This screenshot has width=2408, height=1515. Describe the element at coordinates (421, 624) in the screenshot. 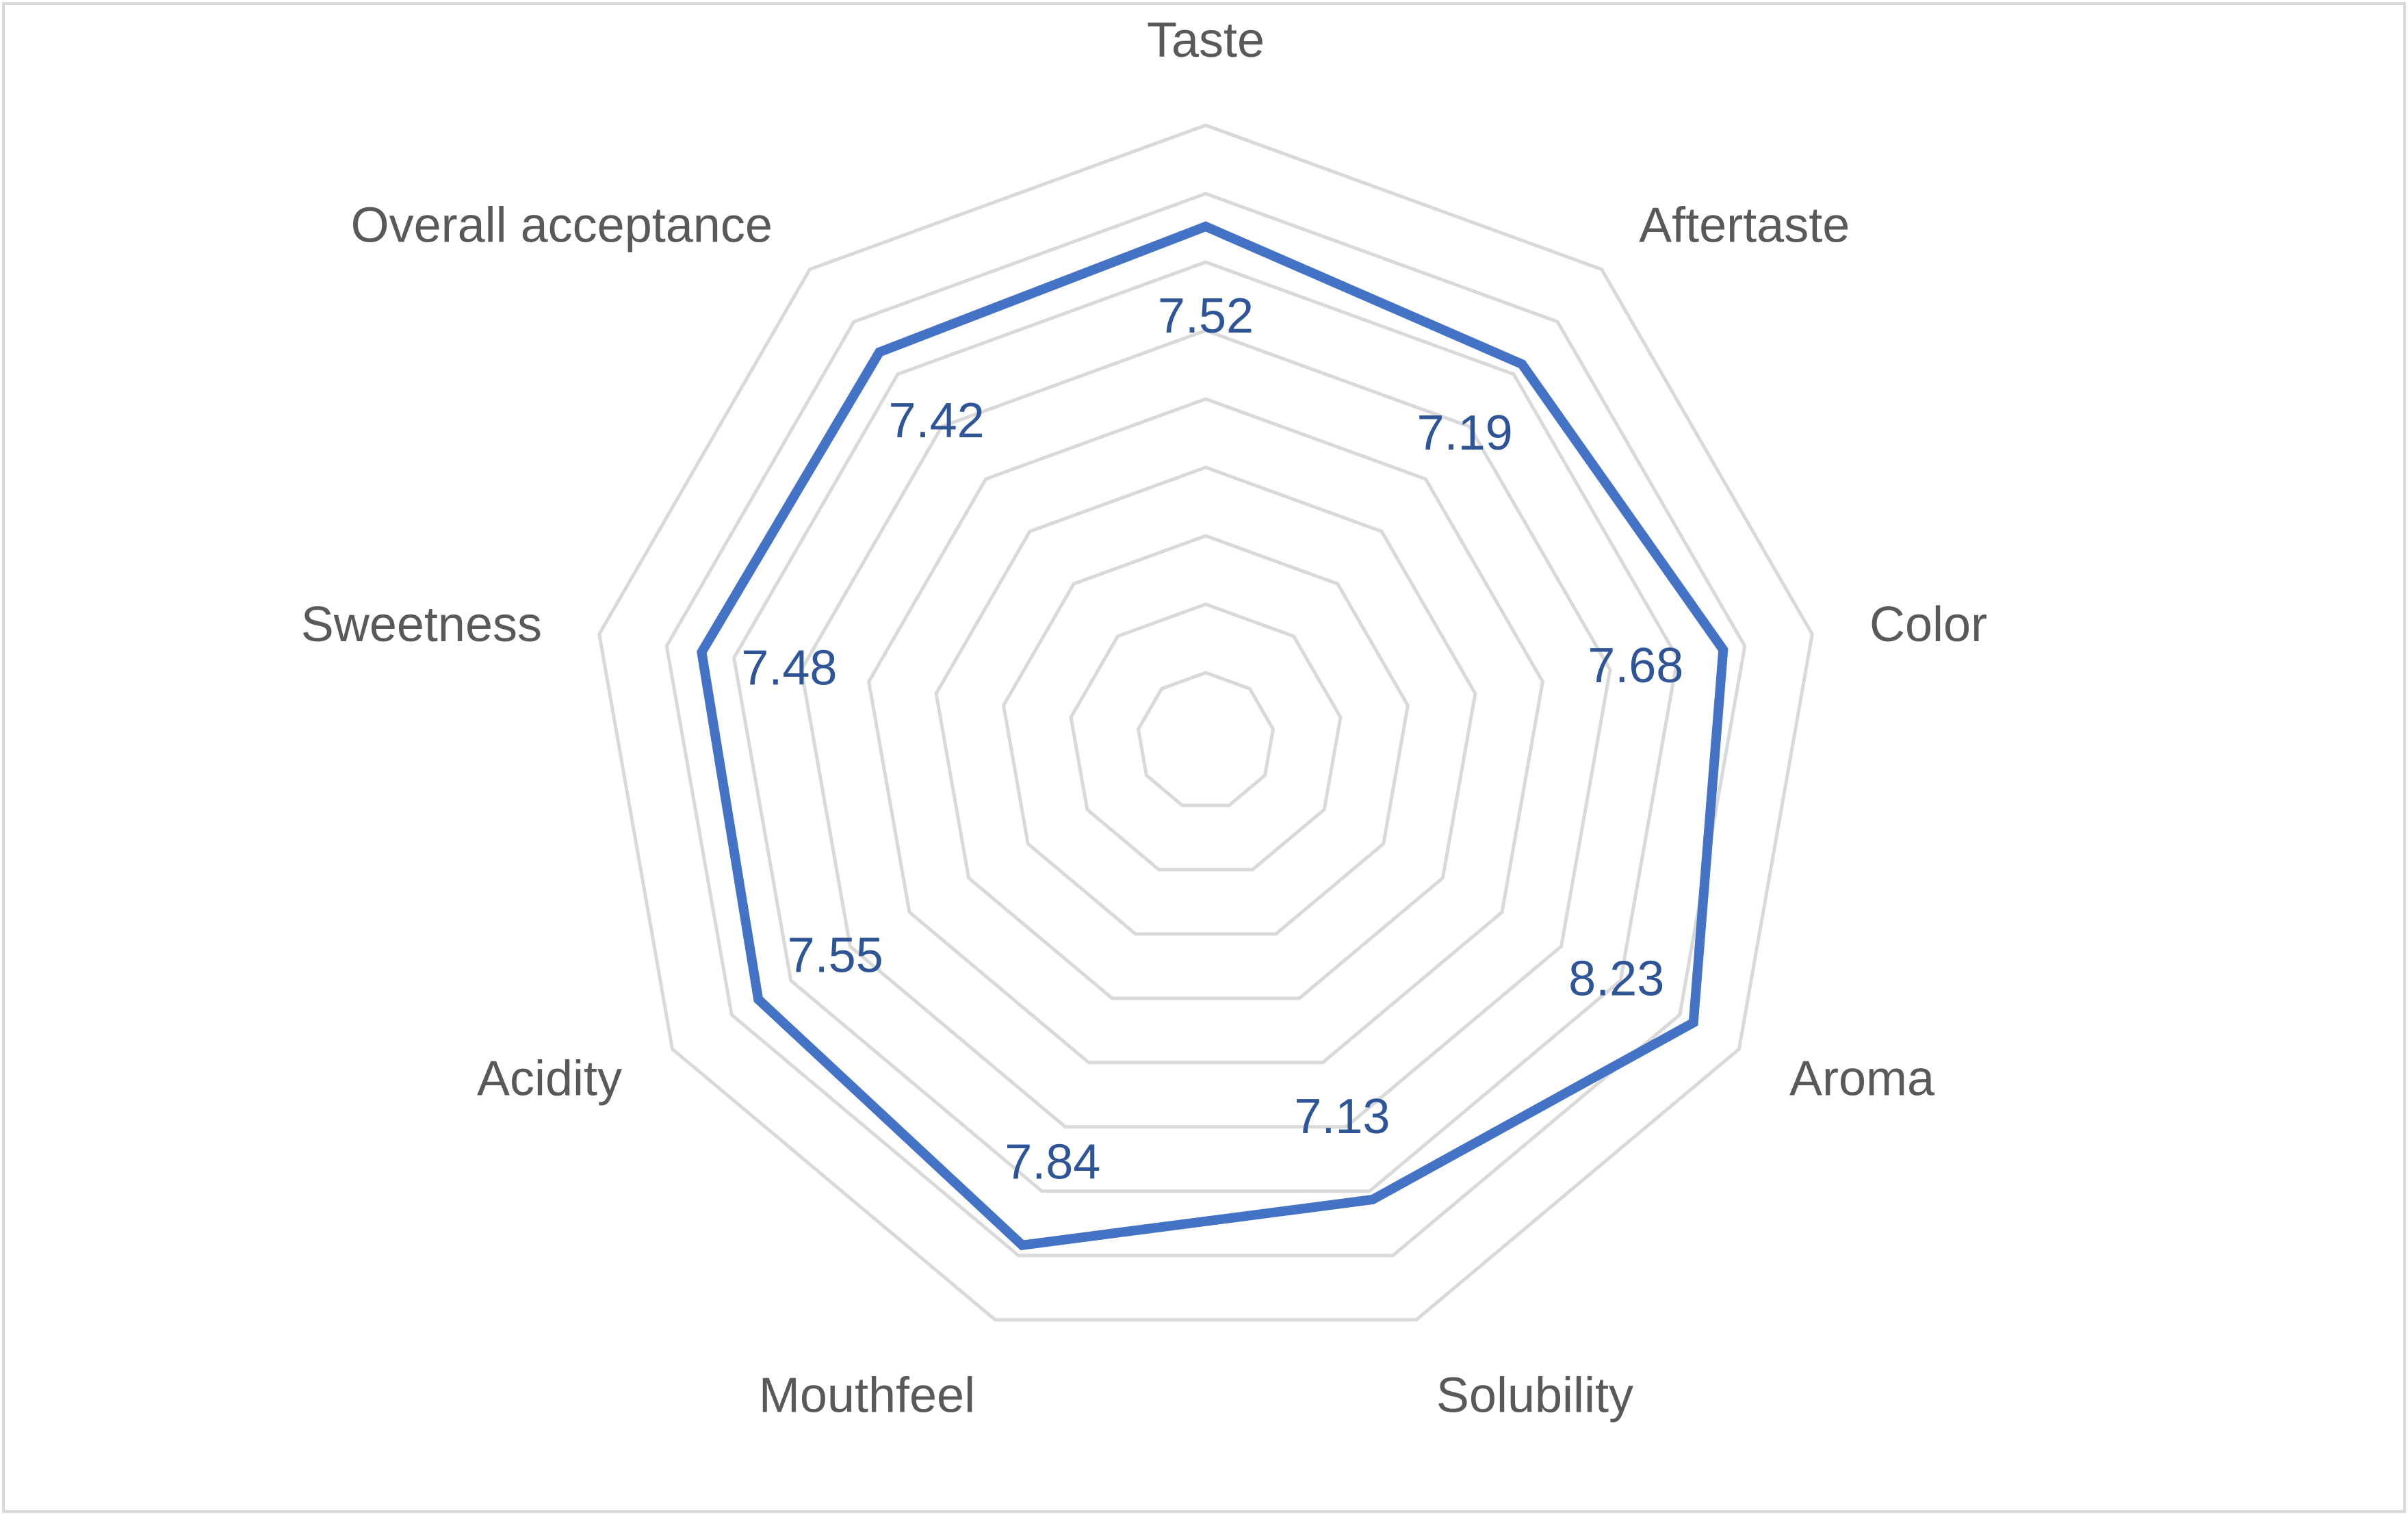

I see `category-label-sweetness: Sweetness` at that location.